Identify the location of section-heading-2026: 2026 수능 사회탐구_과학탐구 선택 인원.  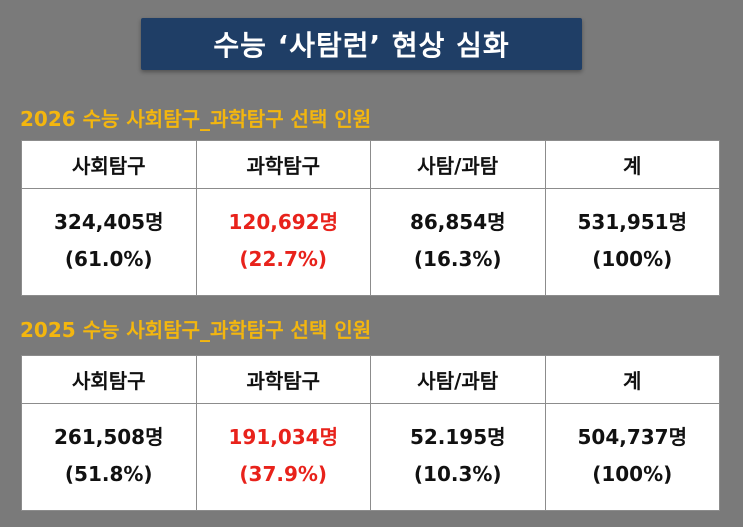
(196, 119).